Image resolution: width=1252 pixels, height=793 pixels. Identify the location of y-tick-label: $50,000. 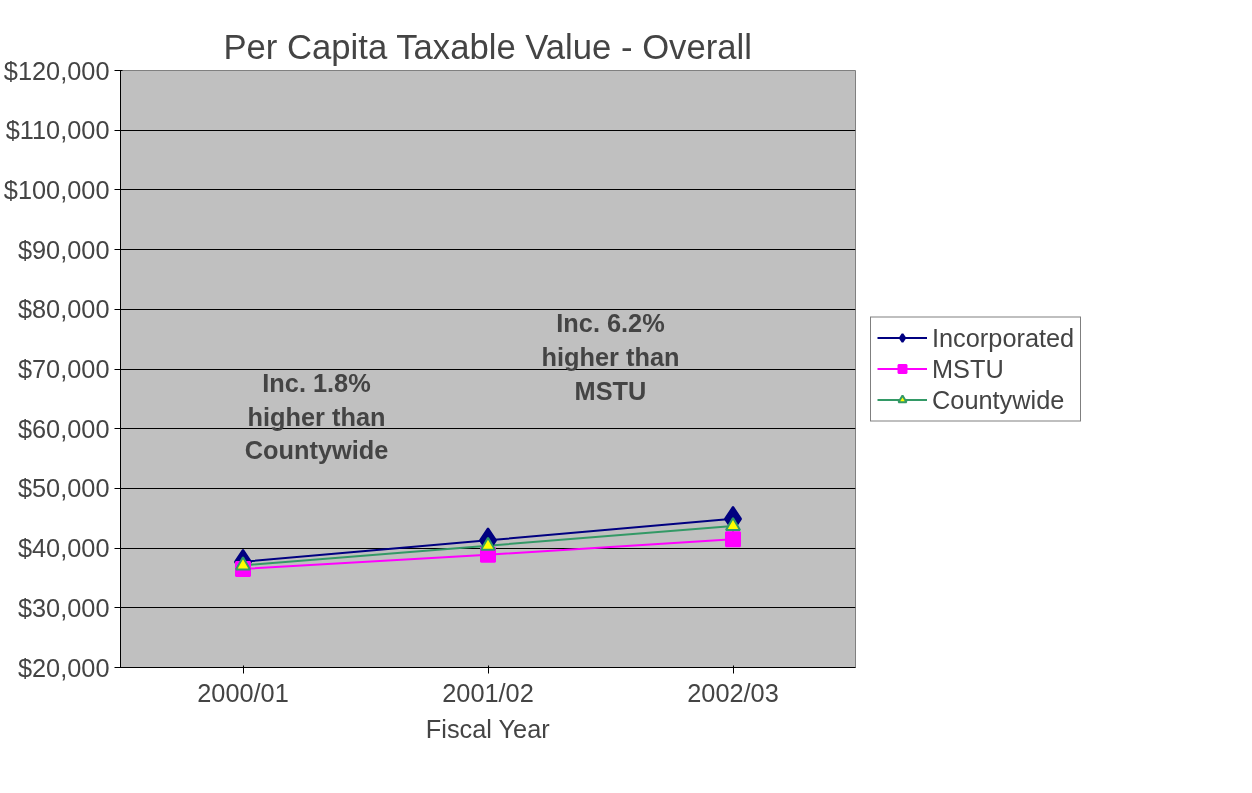
(63, 488).